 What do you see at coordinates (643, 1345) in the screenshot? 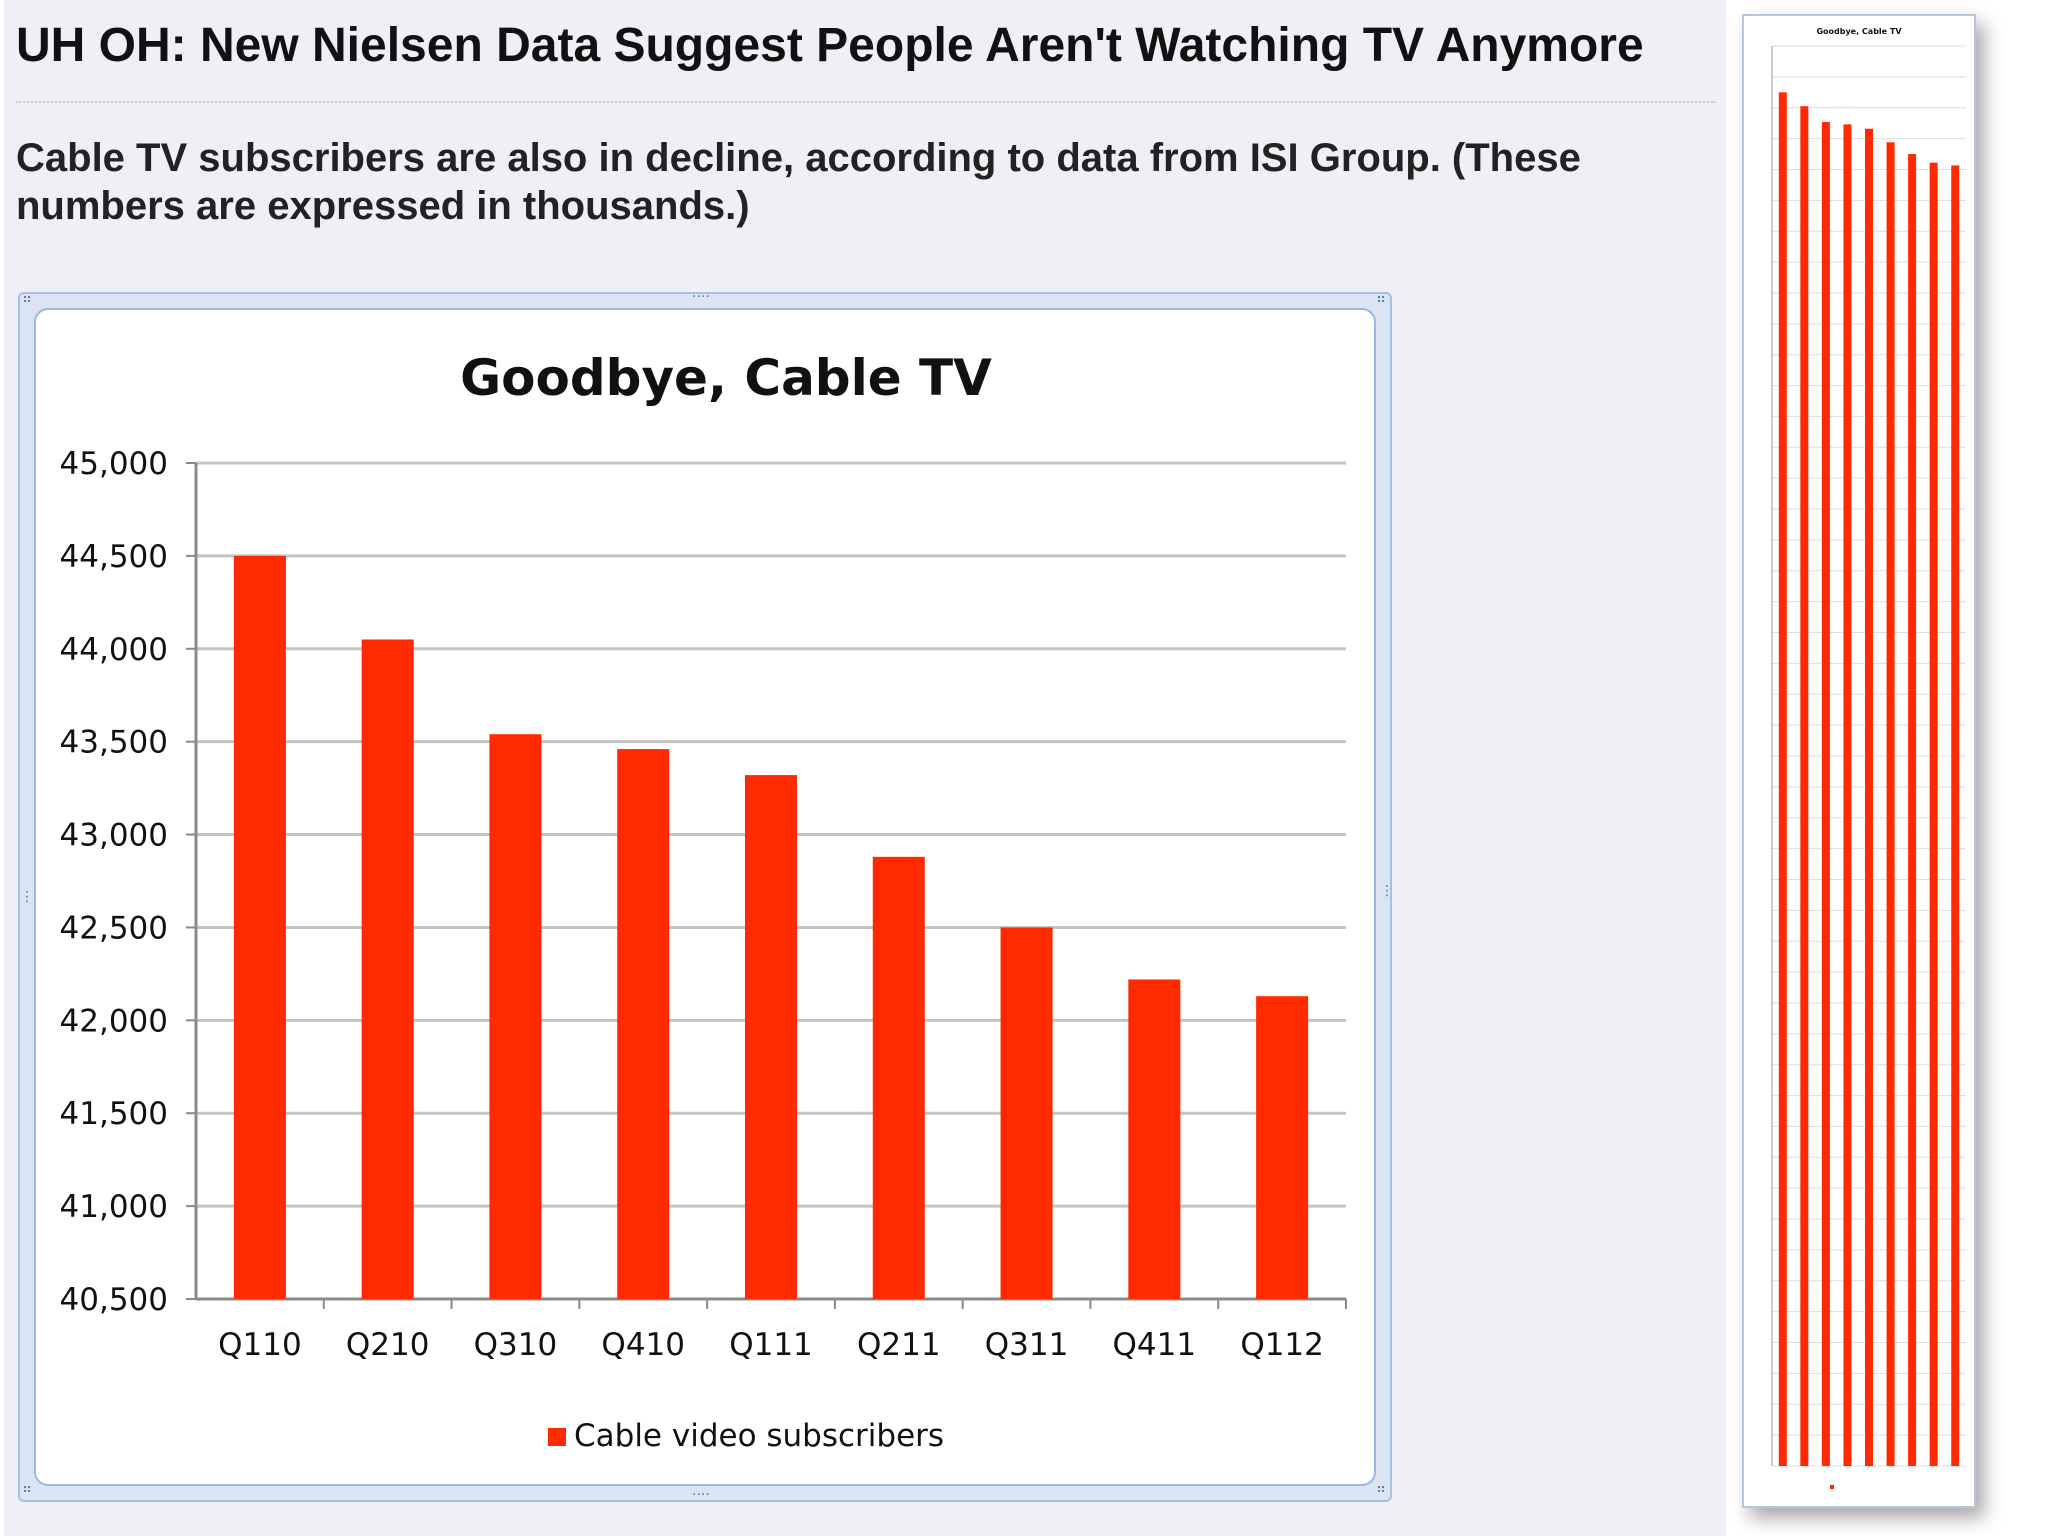
I see `x-tick-label: Q410` at bounding box center [643, 1345].